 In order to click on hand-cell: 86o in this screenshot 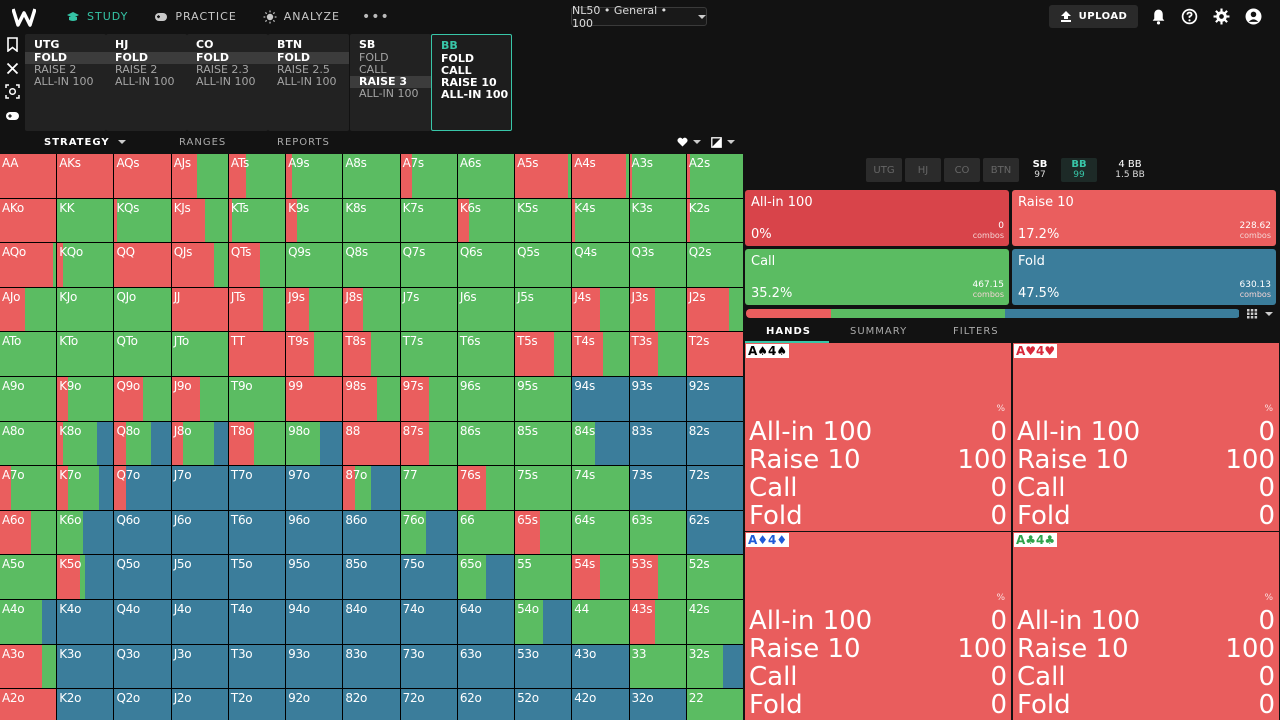, I will do `click(371, 532)`.